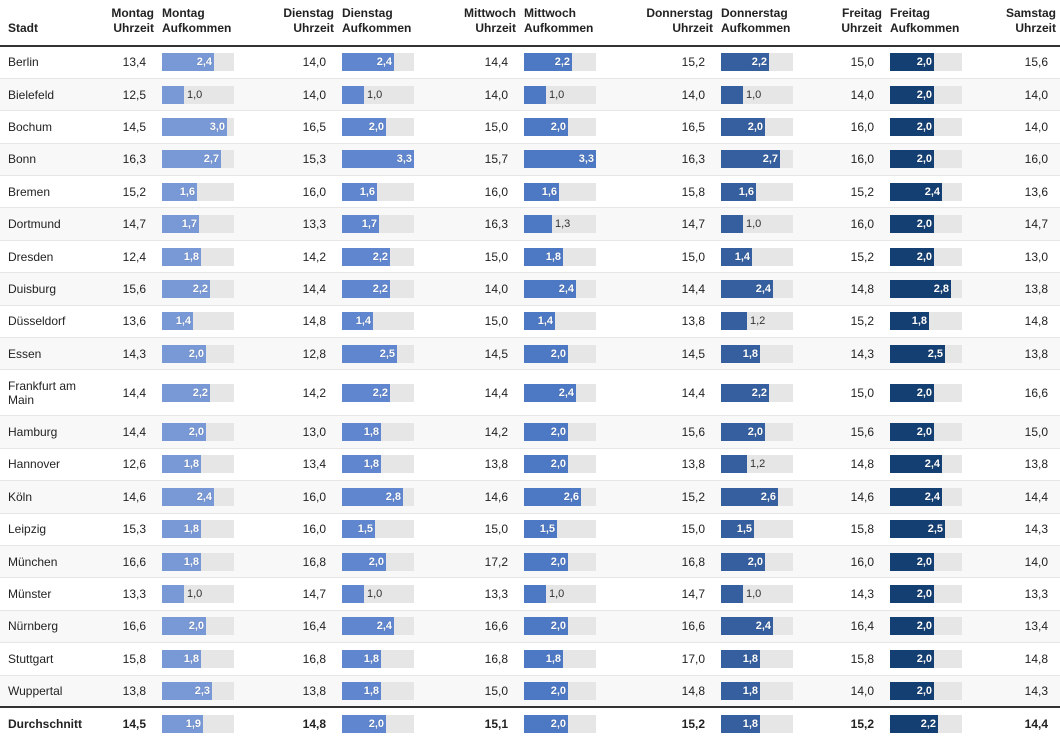  Describe the element at coordinates (123, 289) in the screenshot. I see `time-cell-mo_t: 15,6` at that location.